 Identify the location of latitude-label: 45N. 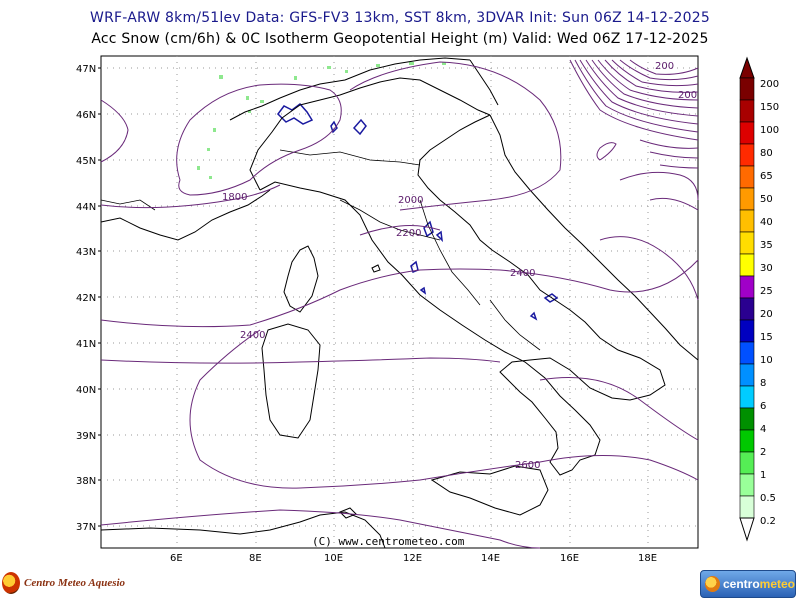
(86, 161).